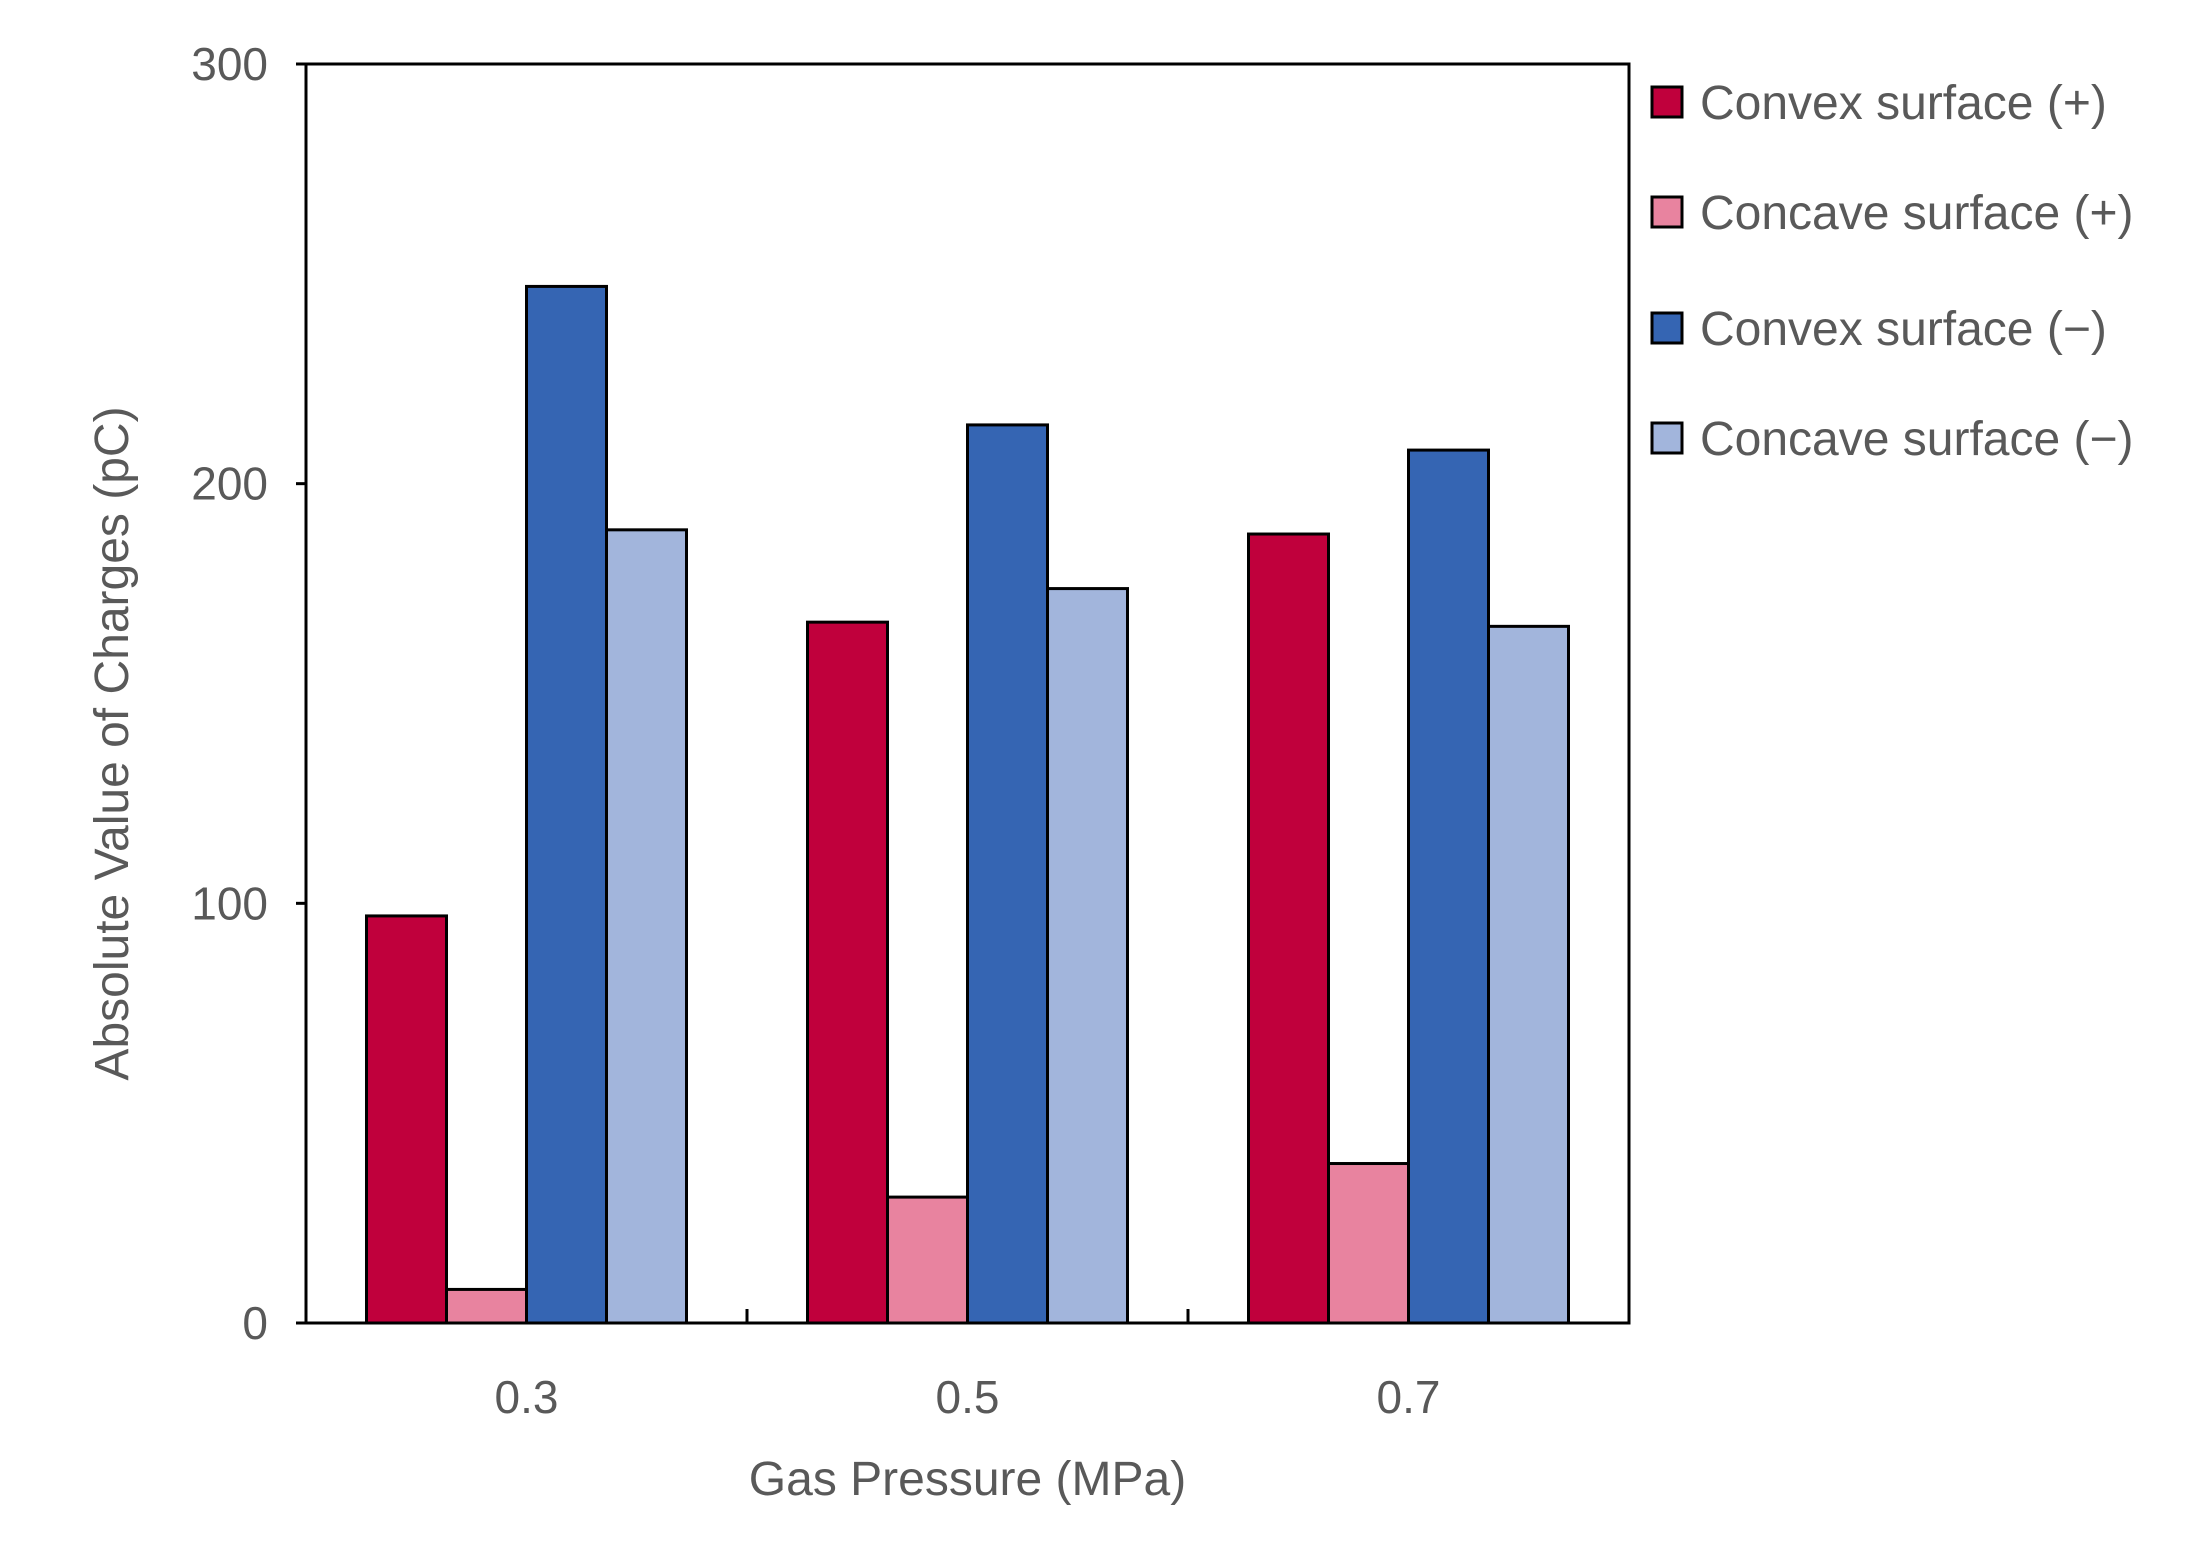 The height and width of the screenshot is (1555, 2193). What do you see at coordinates (229, 484) in the screenshot?
I see `y-tick-label: 200` at bounding box center [229, 484].